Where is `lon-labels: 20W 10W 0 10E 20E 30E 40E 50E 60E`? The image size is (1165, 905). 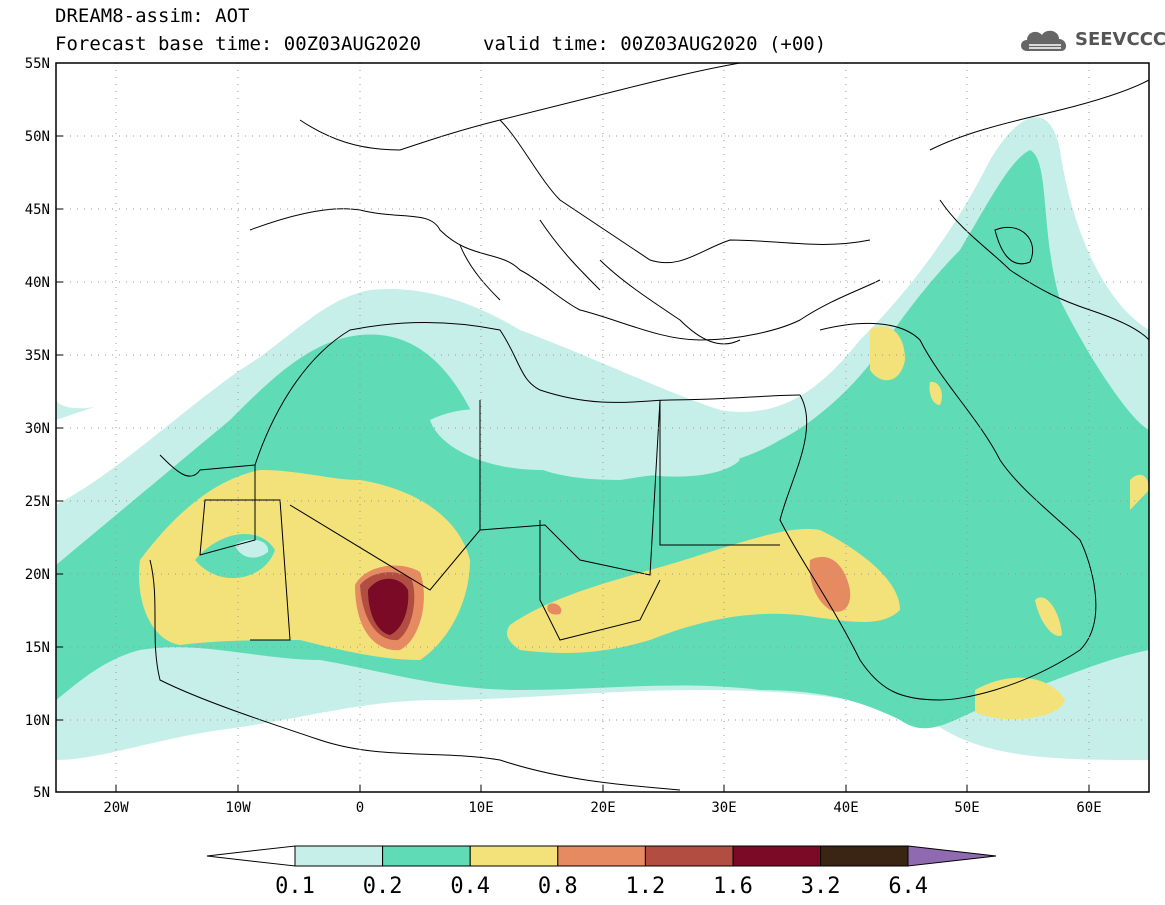 lon-labels: 20W 10W 0 10E 20E 30E 40E 50E 60E is located at coordinates (602, 808).